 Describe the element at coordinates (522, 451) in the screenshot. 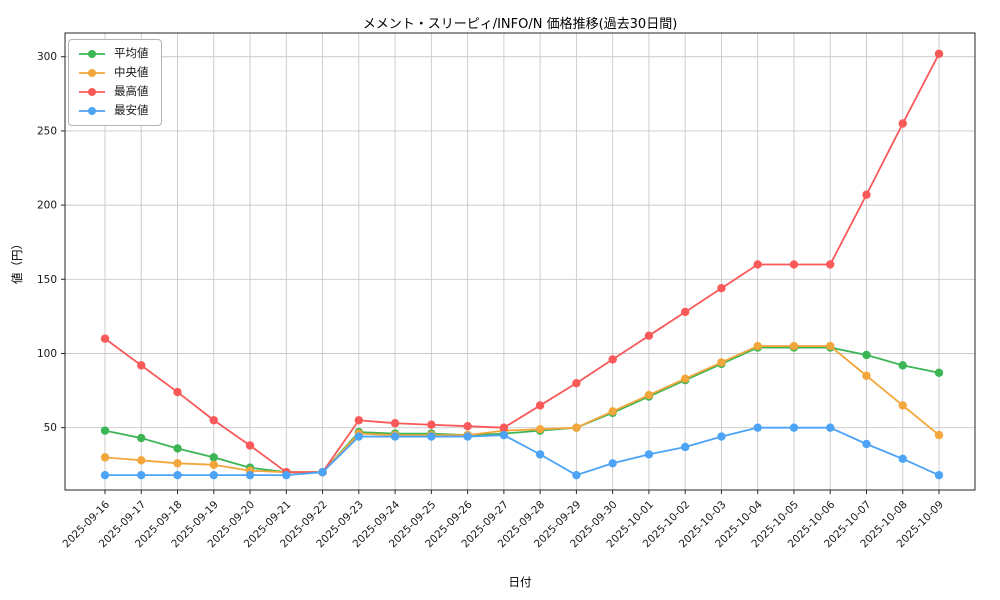

I see `series-line-min` at that location.